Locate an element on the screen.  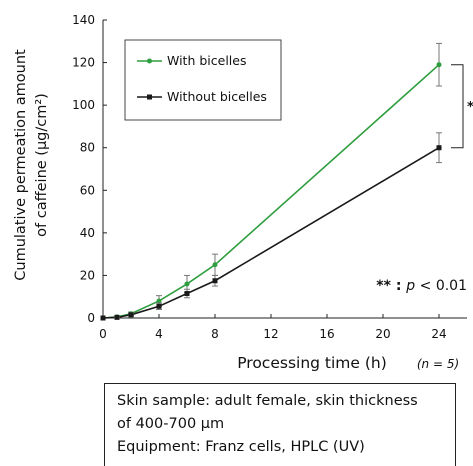
y-tick-label: 80 is located at coordinates (87, 148).